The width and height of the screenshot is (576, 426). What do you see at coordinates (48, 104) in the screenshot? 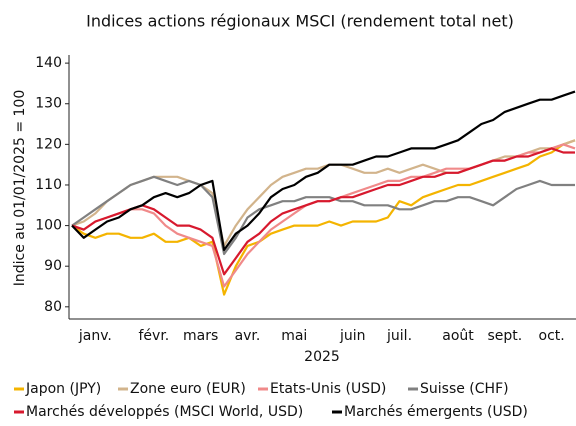
I see `y-tick-label: 130` at bounding box center [48, 104].